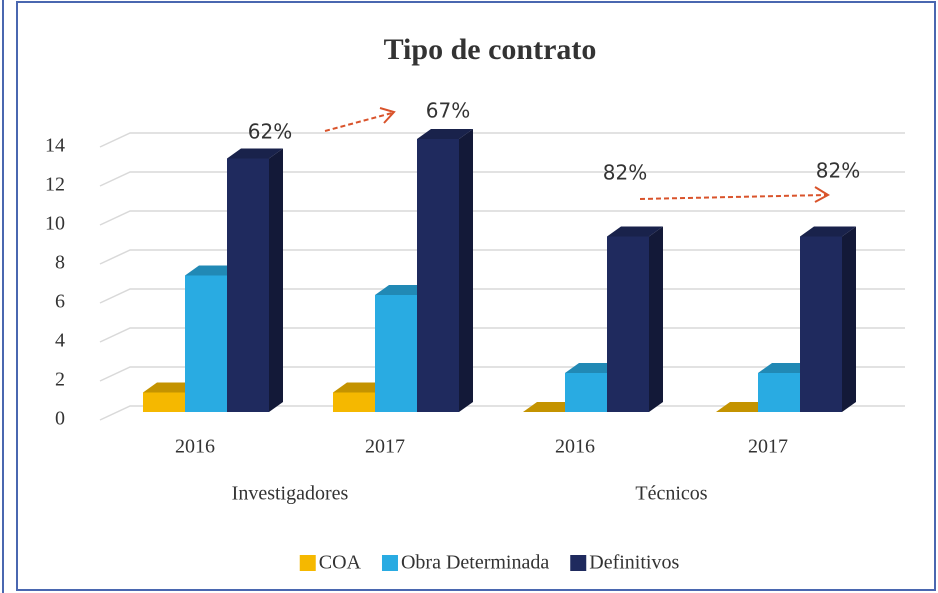  I want to click on annotation: 62%, so click(270, 132).